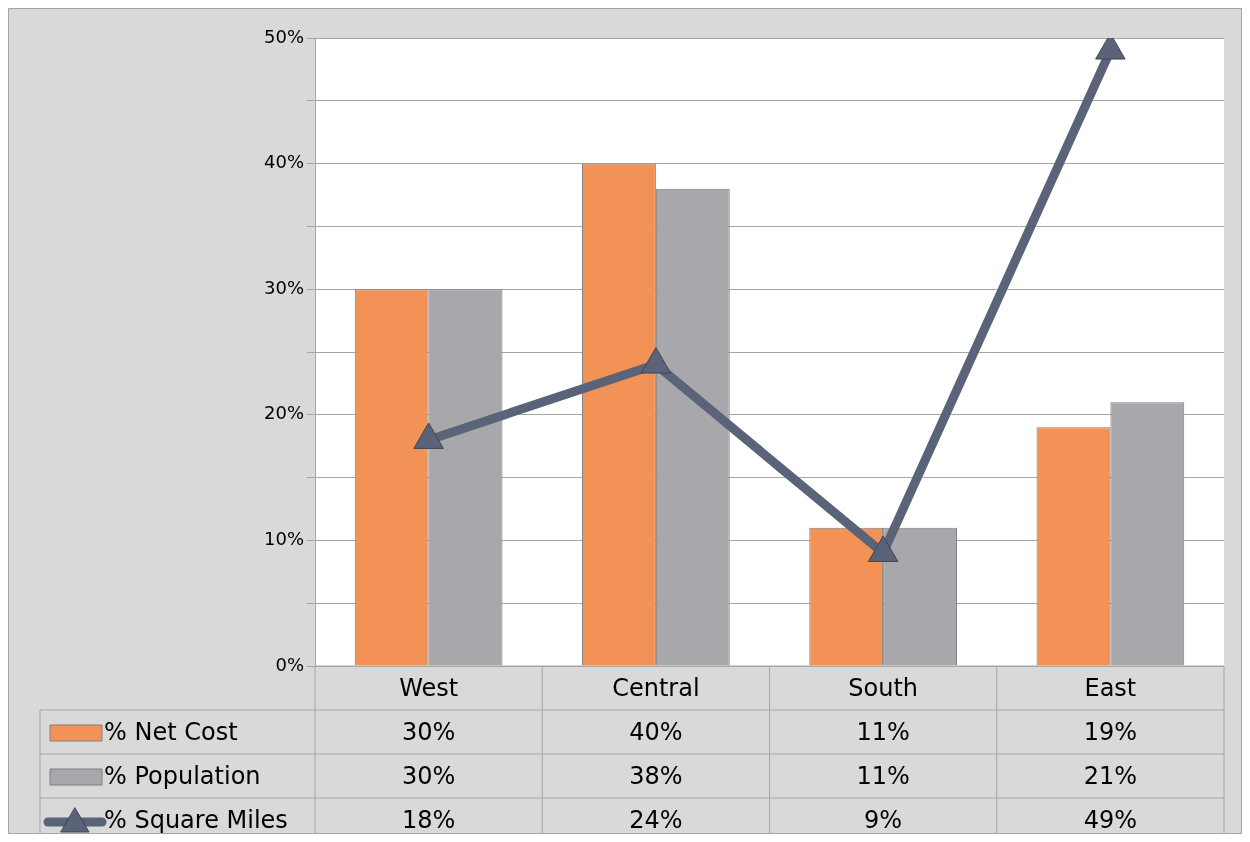 This screenshot has width=1250, height=842. I want to click on legend-label: % Population, so click(182, 776).